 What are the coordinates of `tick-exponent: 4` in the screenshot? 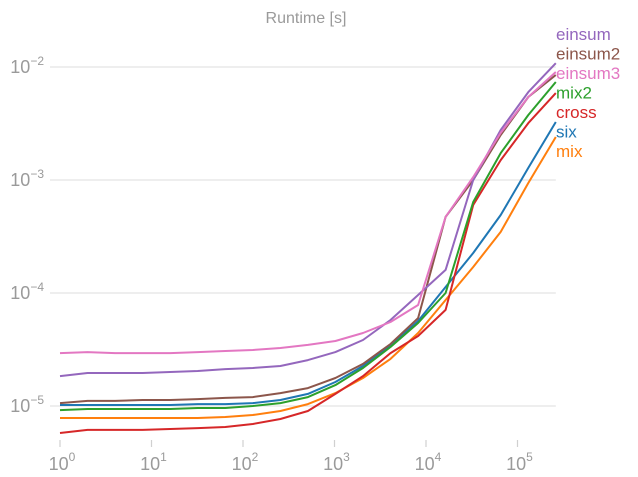 It's located at (438, 457).